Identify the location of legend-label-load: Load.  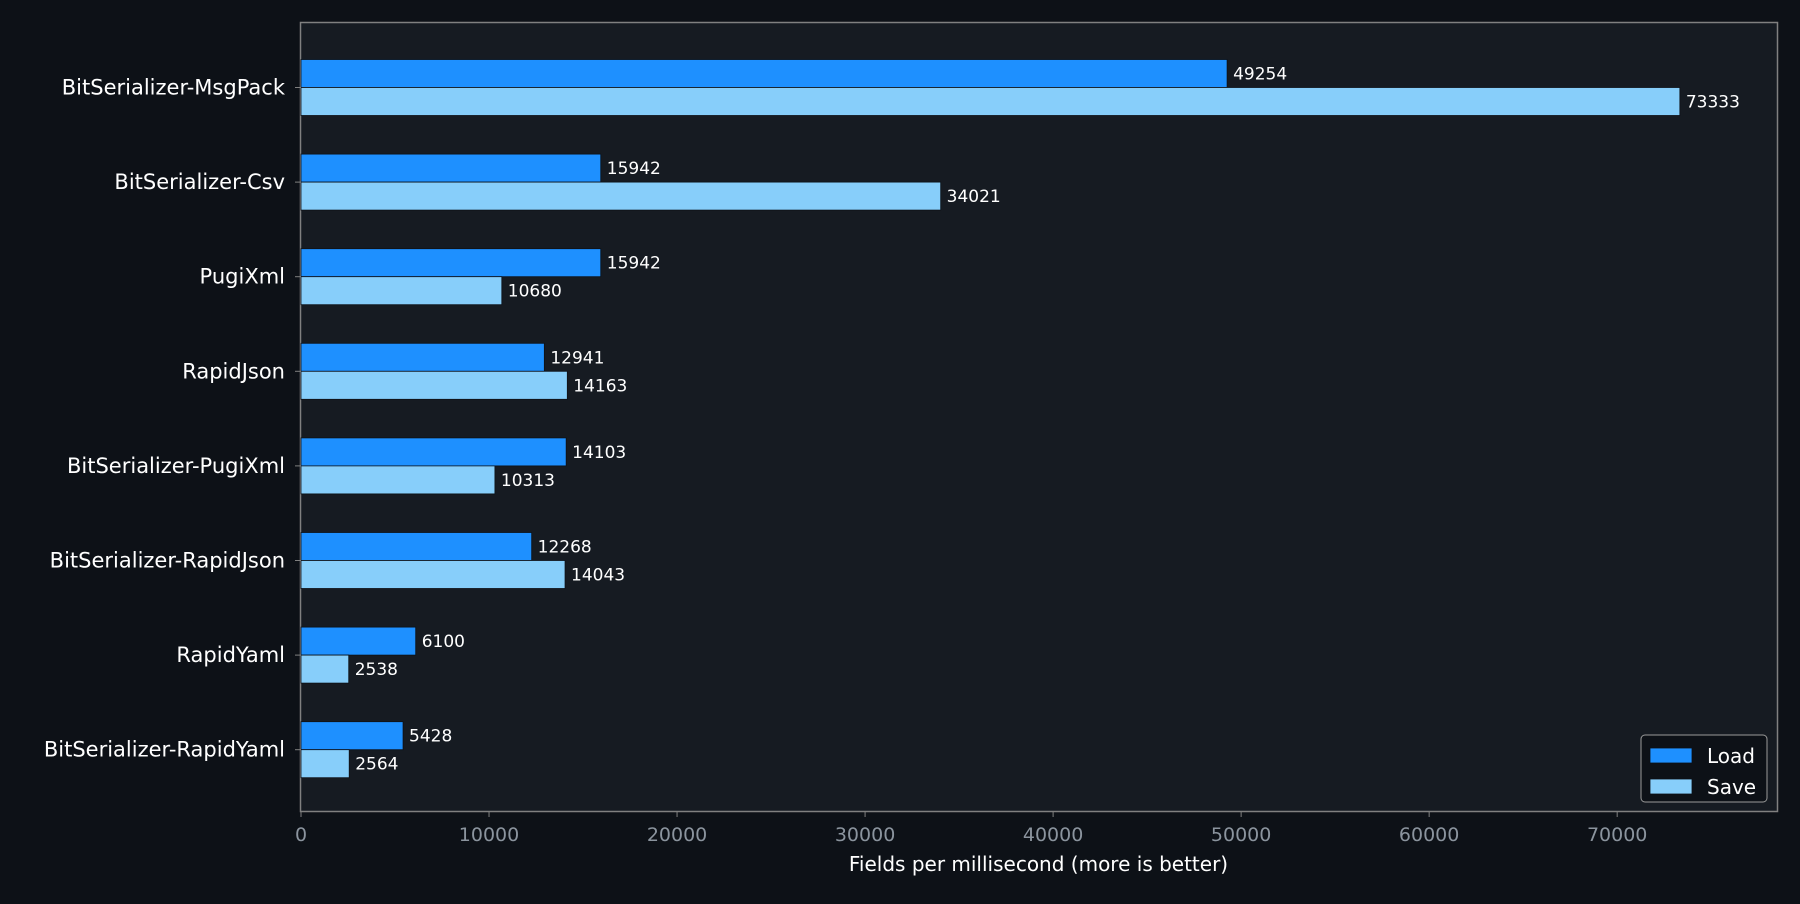
(1731, 756).